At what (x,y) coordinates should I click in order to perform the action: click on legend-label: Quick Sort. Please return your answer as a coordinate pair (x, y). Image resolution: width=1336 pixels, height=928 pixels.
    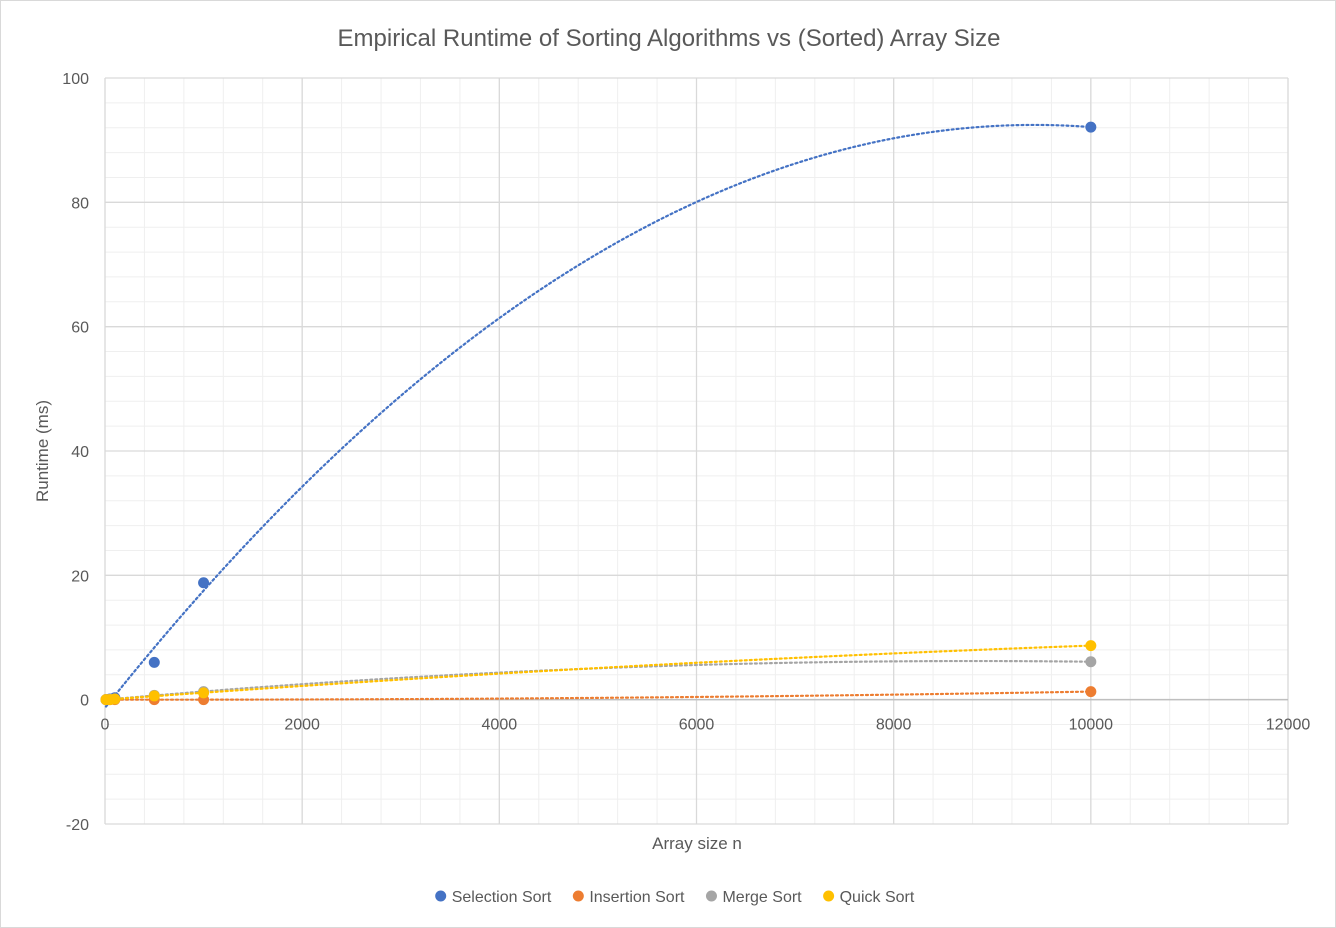
    Looking at the image, I should click on (877, 897).